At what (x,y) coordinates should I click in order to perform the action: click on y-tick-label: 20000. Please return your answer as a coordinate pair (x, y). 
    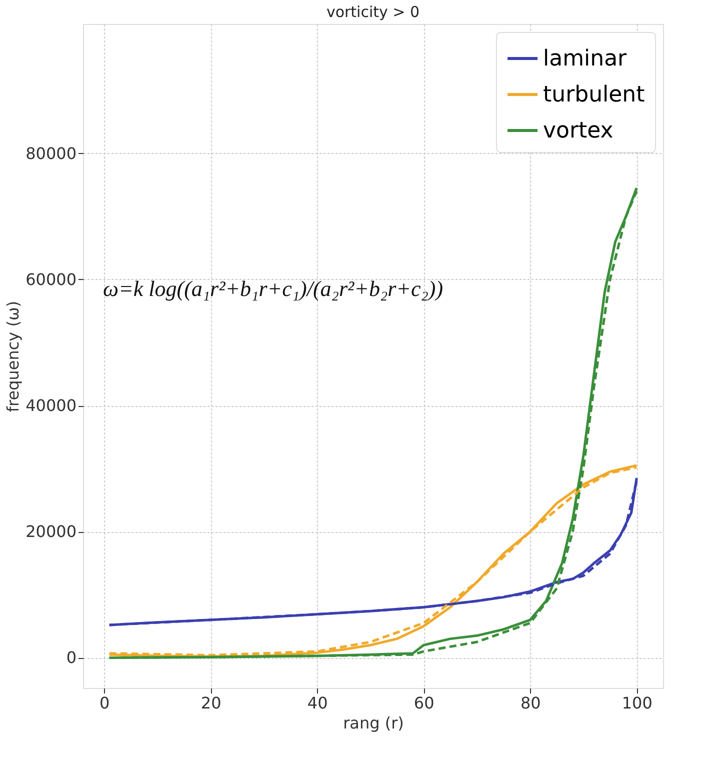
    Looking at the image, I should click on (51, 532).